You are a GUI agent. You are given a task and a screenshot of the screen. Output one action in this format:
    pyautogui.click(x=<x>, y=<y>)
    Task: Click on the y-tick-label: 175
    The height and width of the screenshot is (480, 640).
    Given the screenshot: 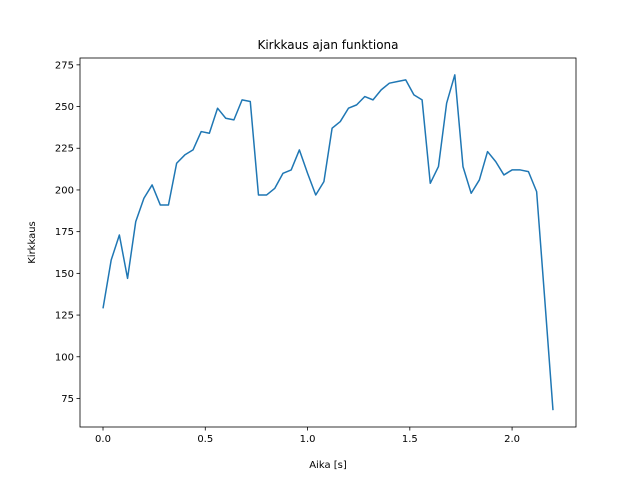 What is the action you would take?
    pyautogui.click(x=64, y=232)
    